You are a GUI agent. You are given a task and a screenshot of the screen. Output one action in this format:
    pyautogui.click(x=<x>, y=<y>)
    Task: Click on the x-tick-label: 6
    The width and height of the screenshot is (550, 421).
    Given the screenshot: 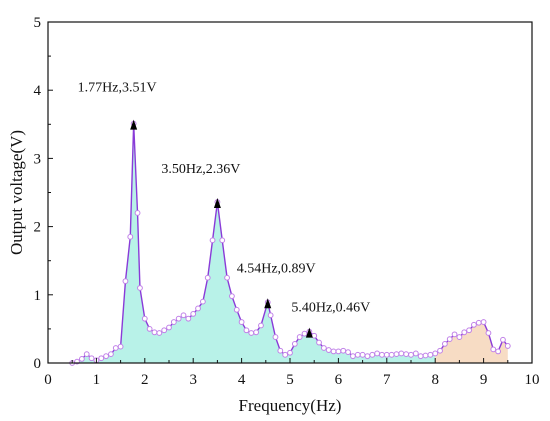 What is the action you would take?
    pyautogui.click(x=339, y=380)
    